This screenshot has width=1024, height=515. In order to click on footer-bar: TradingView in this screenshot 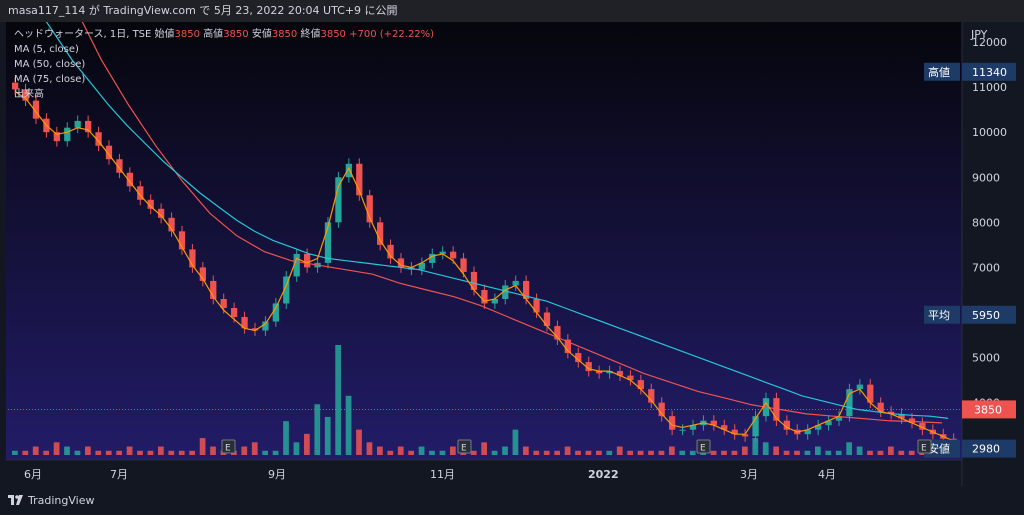, I will do `click(512, 500)`.